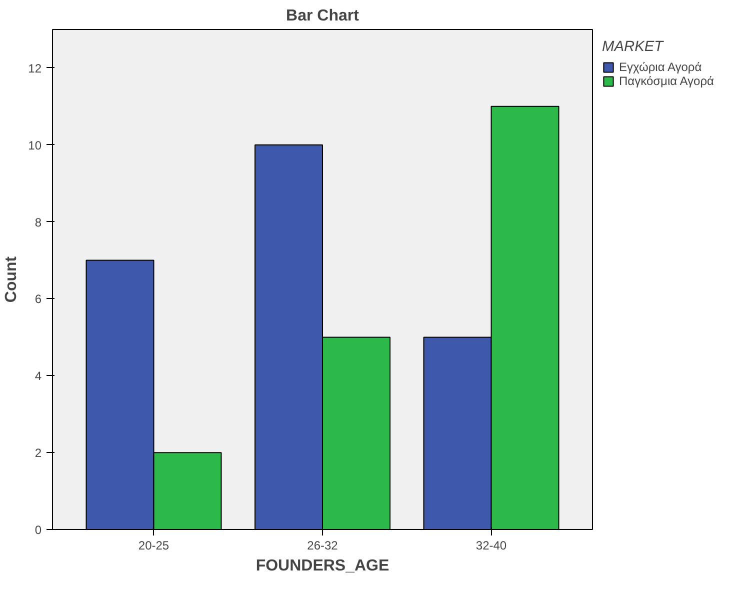 Image resolution: width=735 pixels, height=603 pixels. What do you see at coordinates (666, 81) in the screenshot?
I see `legend-label: Παγκόσμια Αγορά` at bounding box center [666, 81].